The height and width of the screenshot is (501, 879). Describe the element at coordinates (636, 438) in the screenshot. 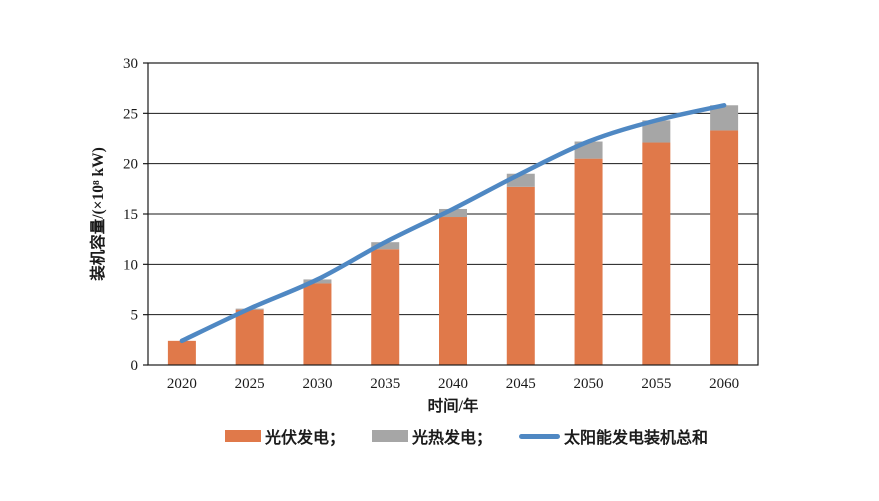

I see `legend-label-total: 太阳能发电装机总和` at that location.